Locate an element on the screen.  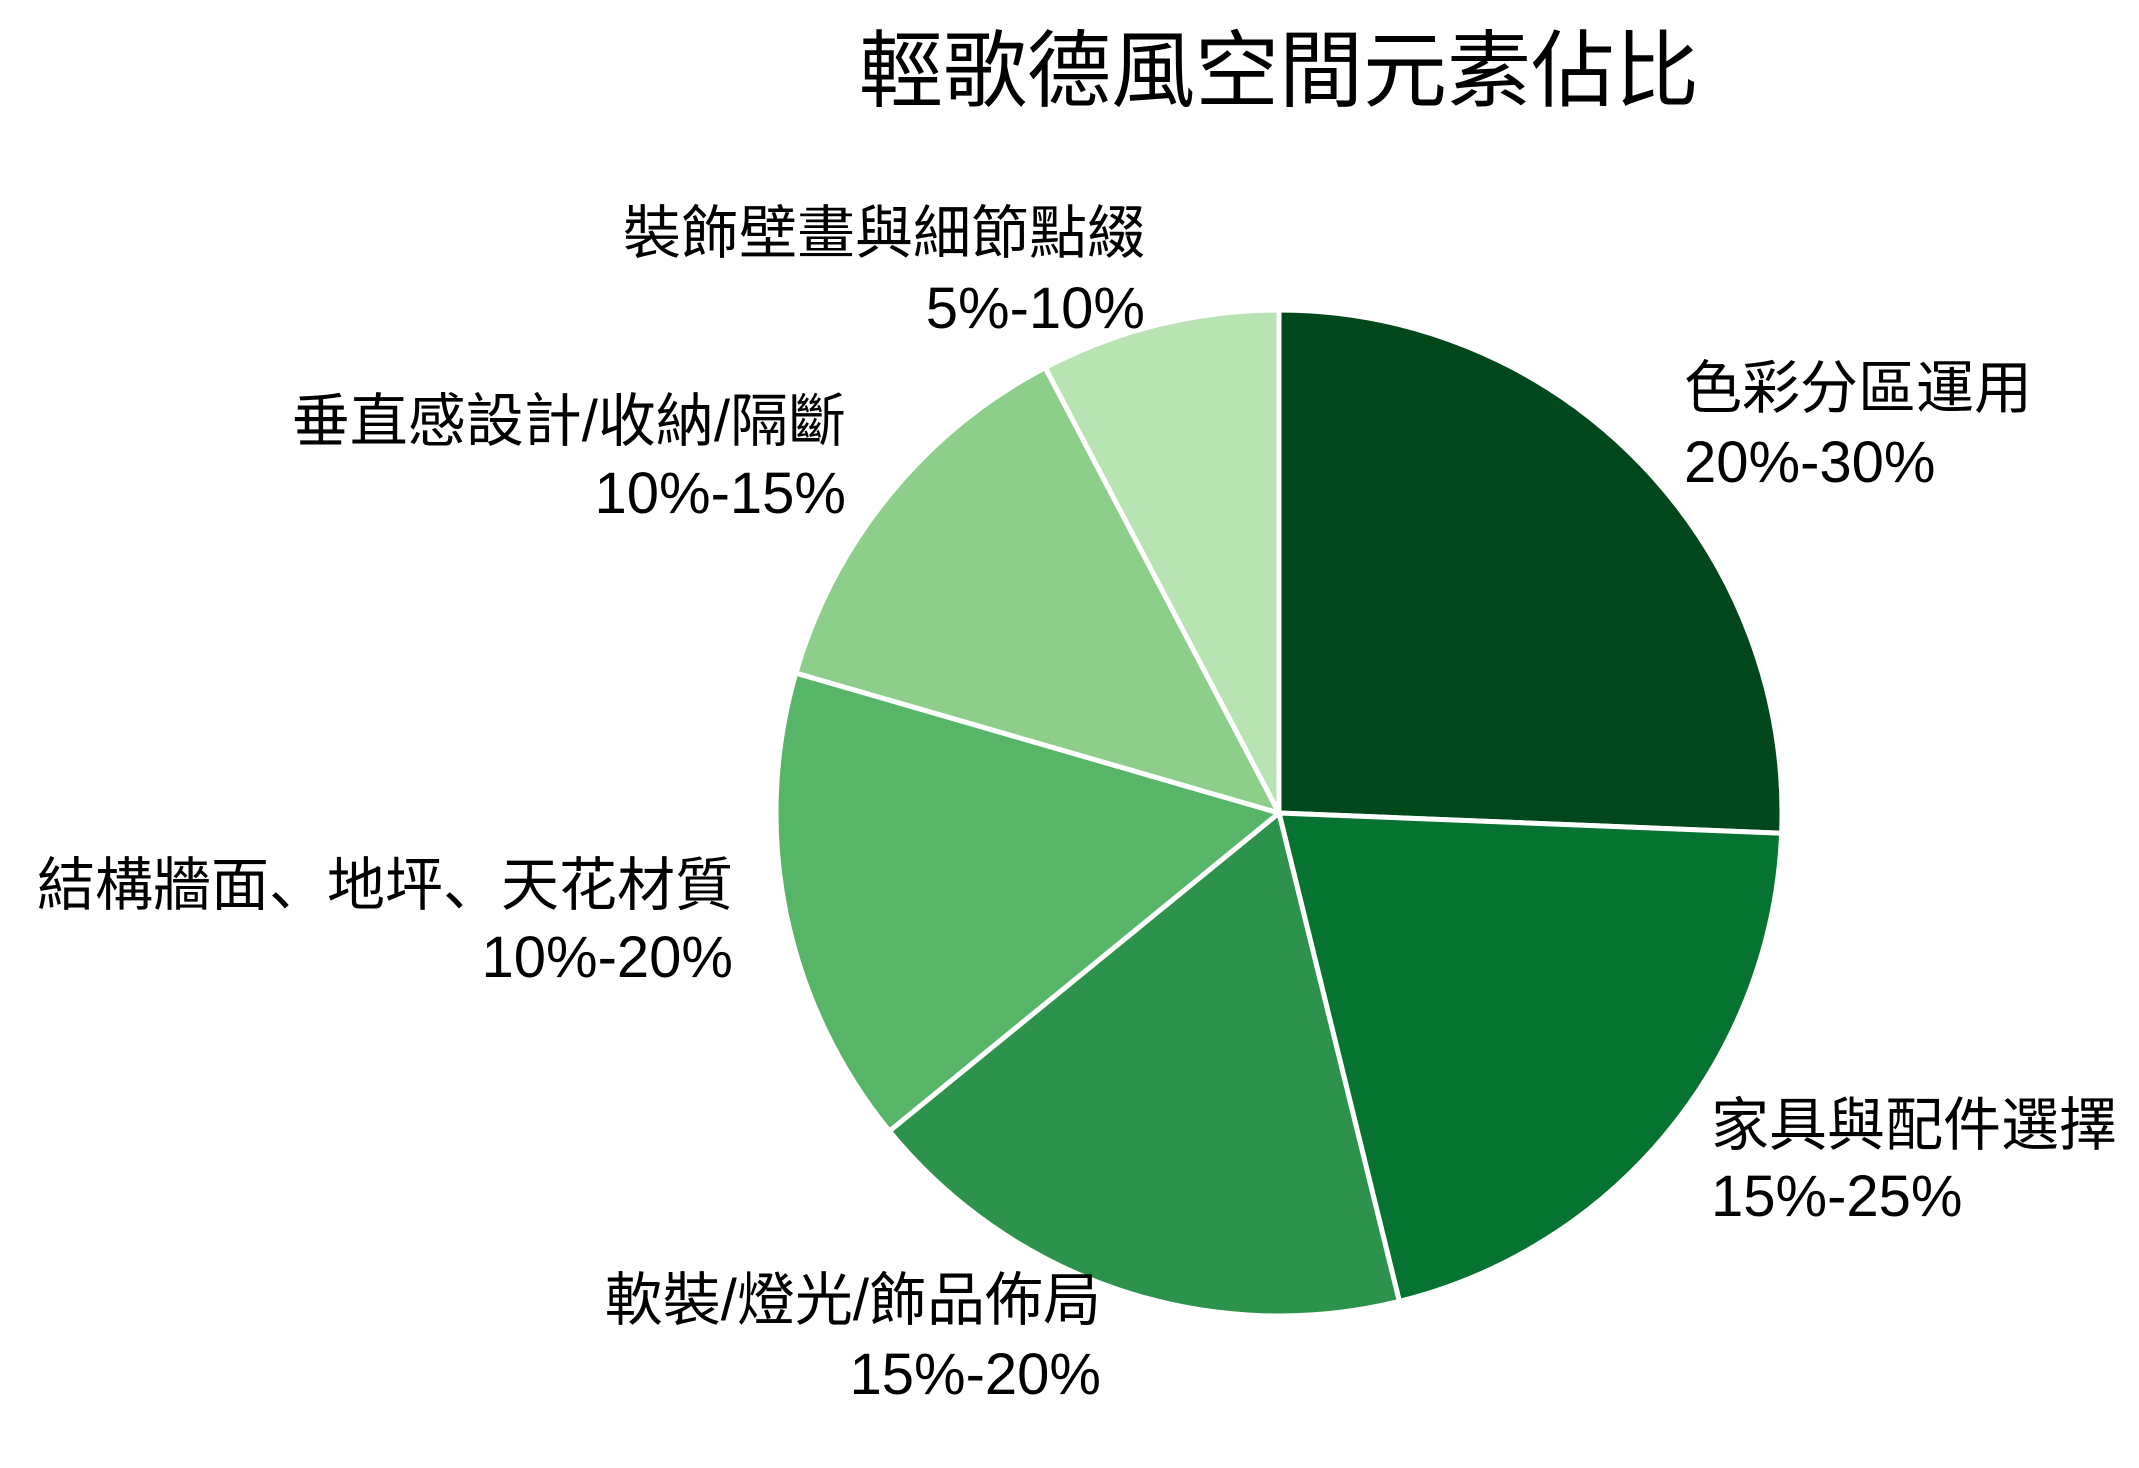
slice-range-furniture-accessories: 15%-25% is located at coordinates (1836, 1196).